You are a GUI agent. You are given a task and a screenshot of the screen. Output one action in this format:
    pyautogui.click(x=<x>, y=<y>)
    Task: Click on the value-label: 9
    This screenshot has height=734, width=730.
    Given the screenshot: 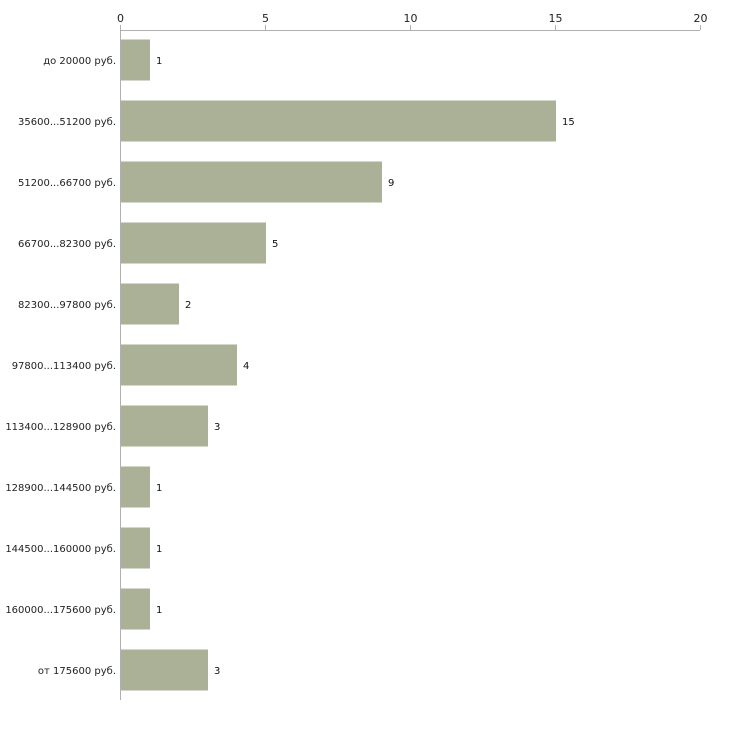 What is the action you would take?
    pyautogui.click(x=391, y=183)
    